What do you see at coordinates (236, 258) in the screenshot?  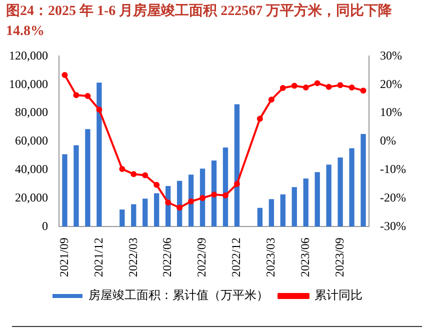 I see `x-tick-label: 2022/12` at bounding box center [236, 258].